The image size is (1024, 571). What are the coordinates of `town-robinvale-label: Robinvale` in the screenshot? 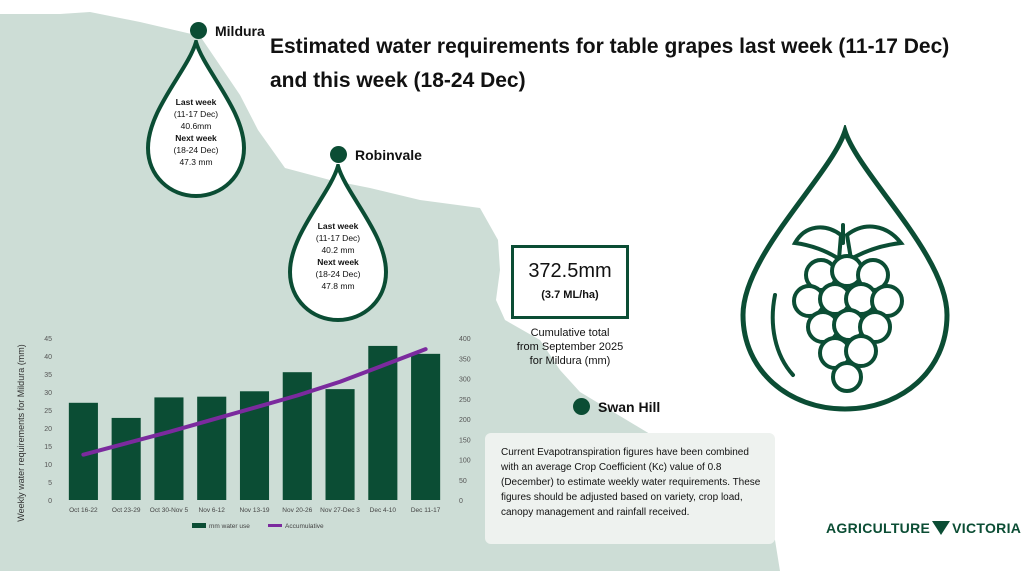 It's located at (388, 154).